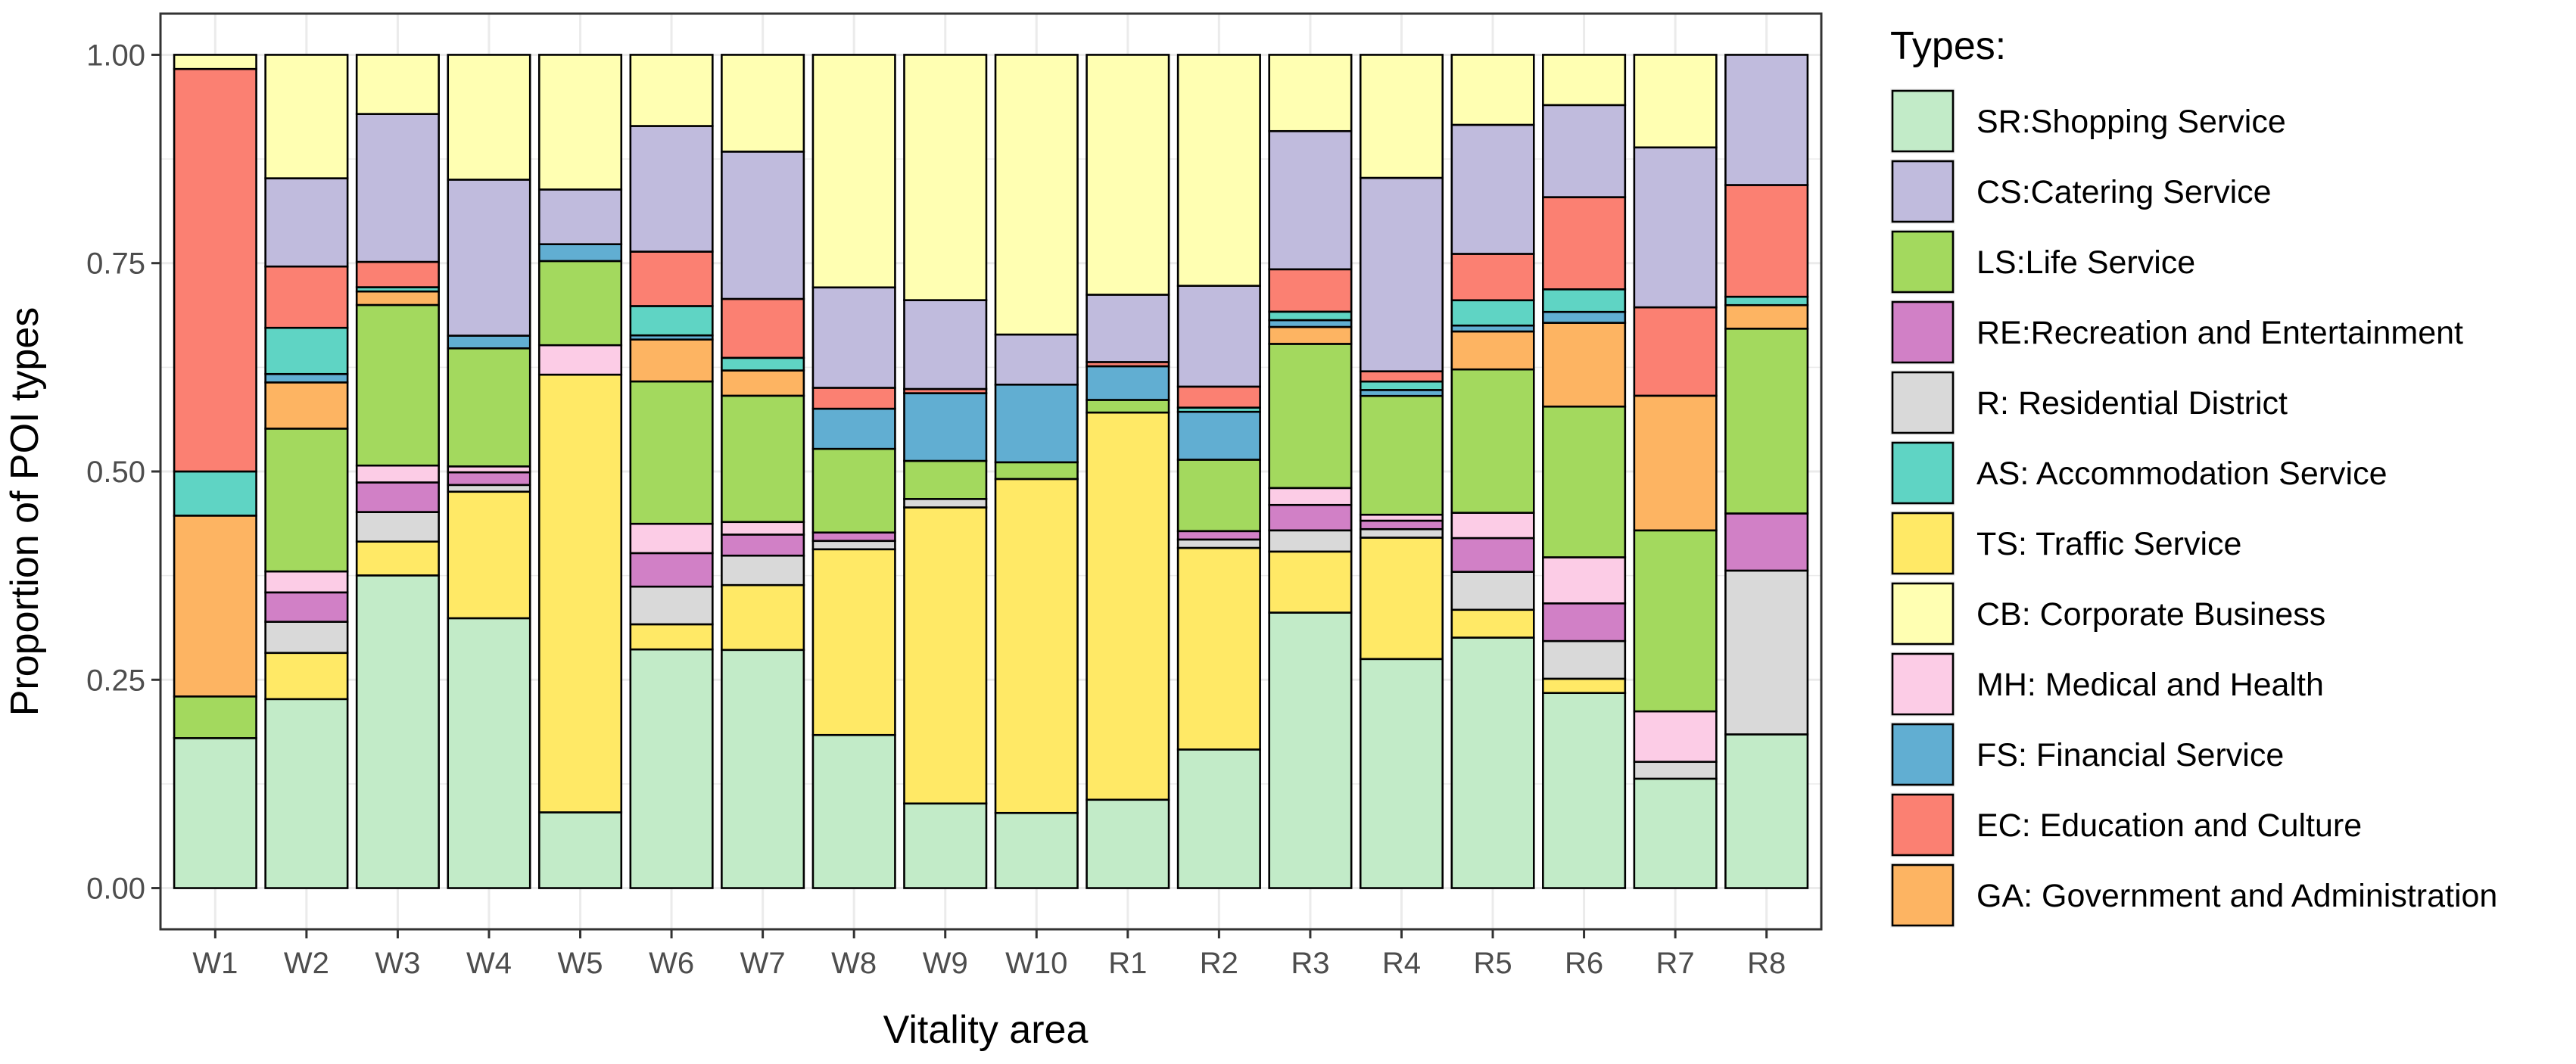  I want to click on legend-label-ec: EC: Education and Culture, so click(2169, 826).